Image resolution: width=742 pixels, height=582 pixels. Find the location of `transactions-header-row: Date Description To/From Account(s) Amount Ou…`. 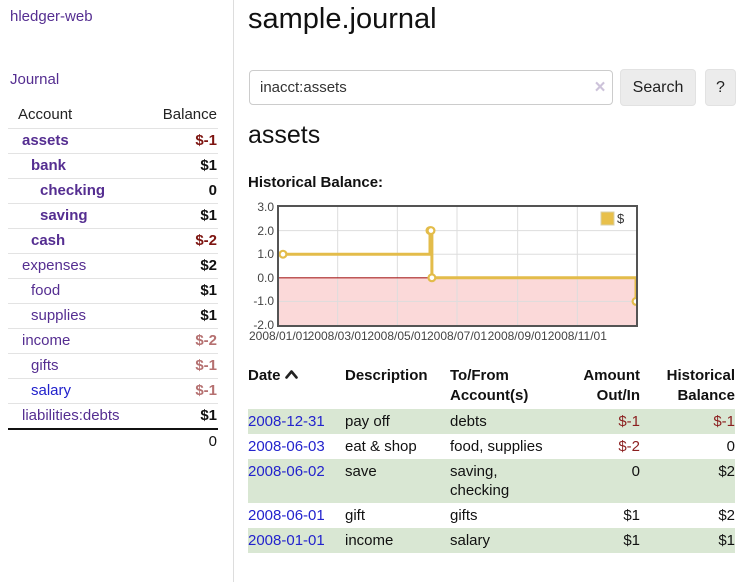

transactions-header-row: Date Description To/From Account(s) Amount Ou… is located at coordinates (491, 386).